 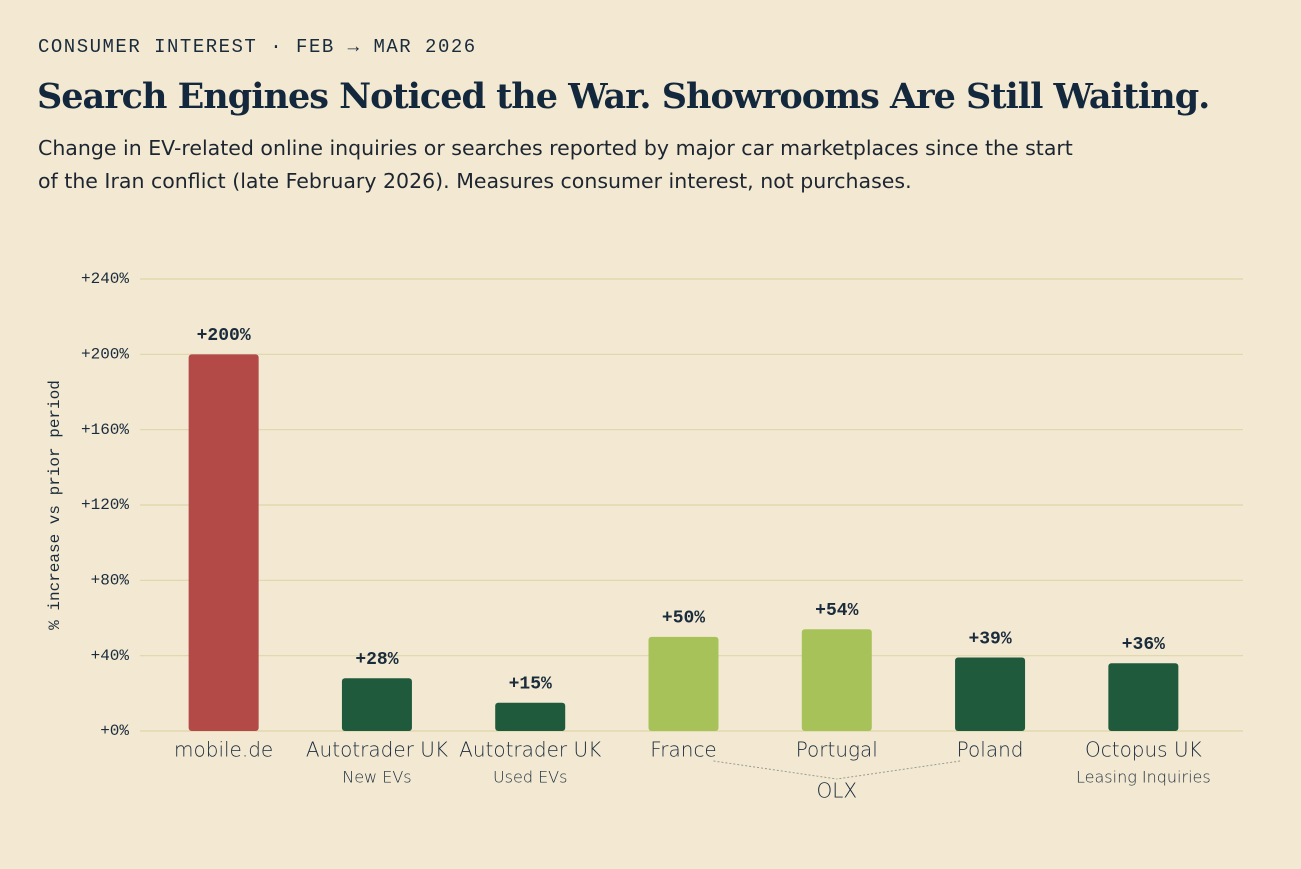 I want to click on y-tick-label: +40%, so click(x=110, y=656).